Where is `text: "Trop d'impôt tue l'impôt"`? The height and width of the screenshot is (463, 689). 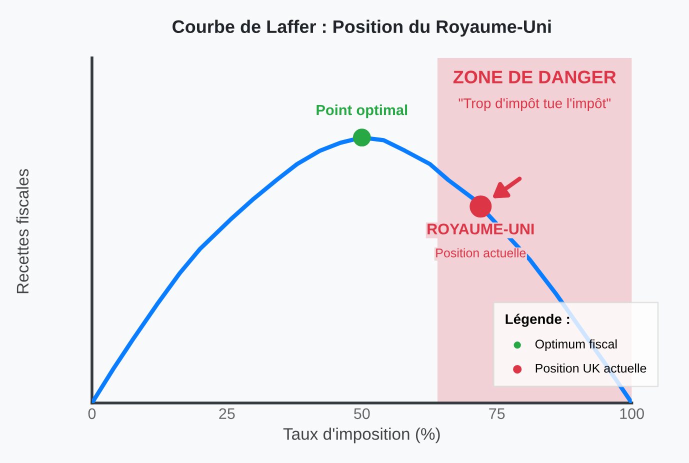
text: "Trop d'impôt tue l'impôt" is located at coordinates (534, 104).